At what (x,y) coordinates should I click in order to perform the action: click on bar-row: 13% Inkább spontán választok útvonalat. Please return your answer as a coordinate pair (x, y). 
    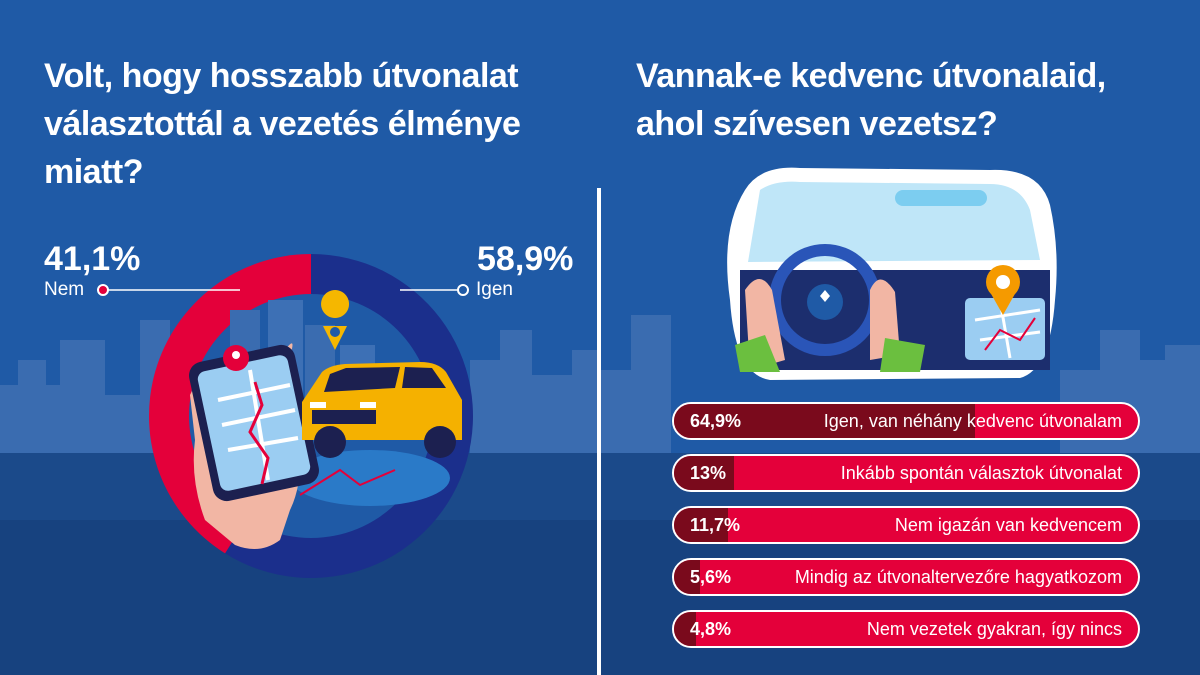
    Looking at the image, I should click on (906, 473).